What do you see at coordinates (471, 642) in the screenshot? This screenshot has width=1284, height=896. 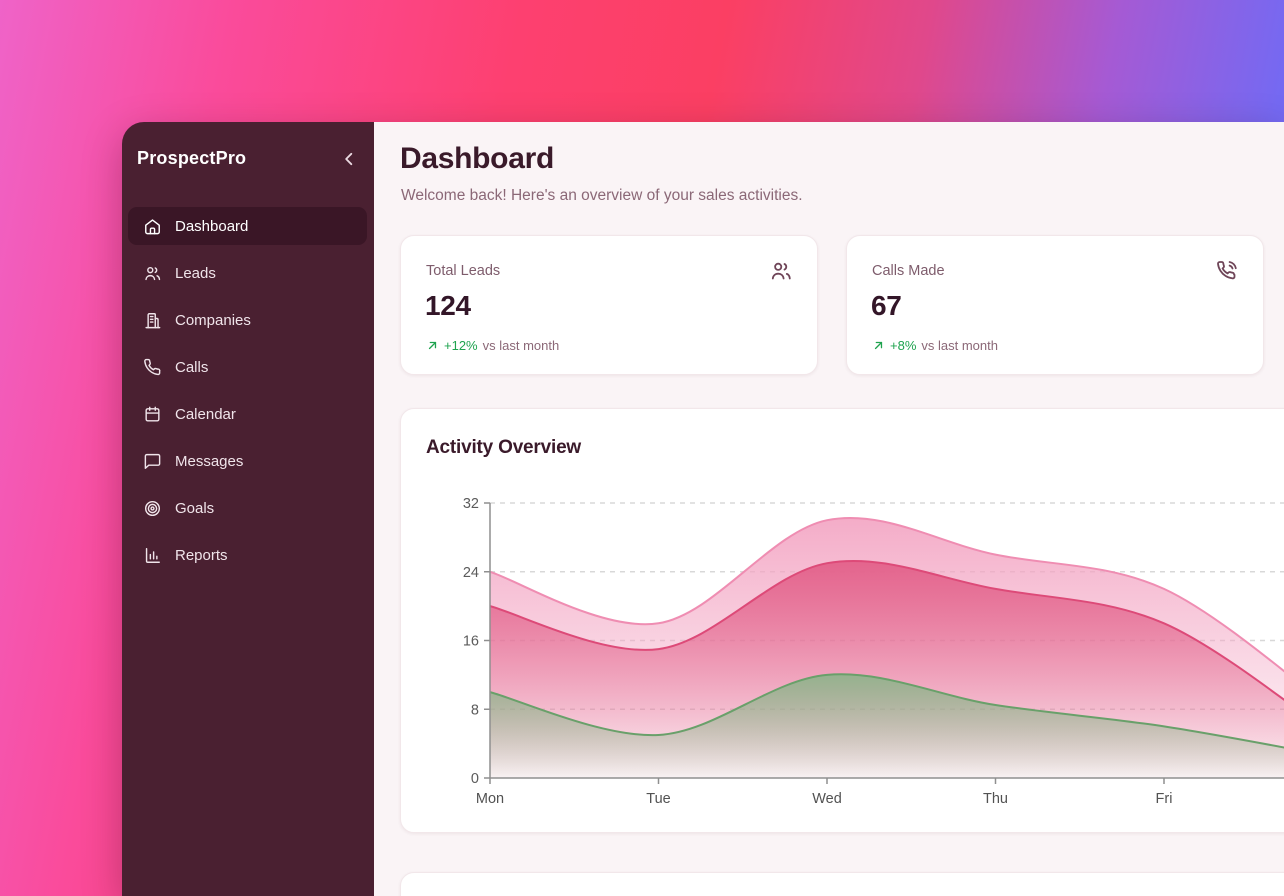 I see `chart-y-label: 16` at bounding box center [471, 642].